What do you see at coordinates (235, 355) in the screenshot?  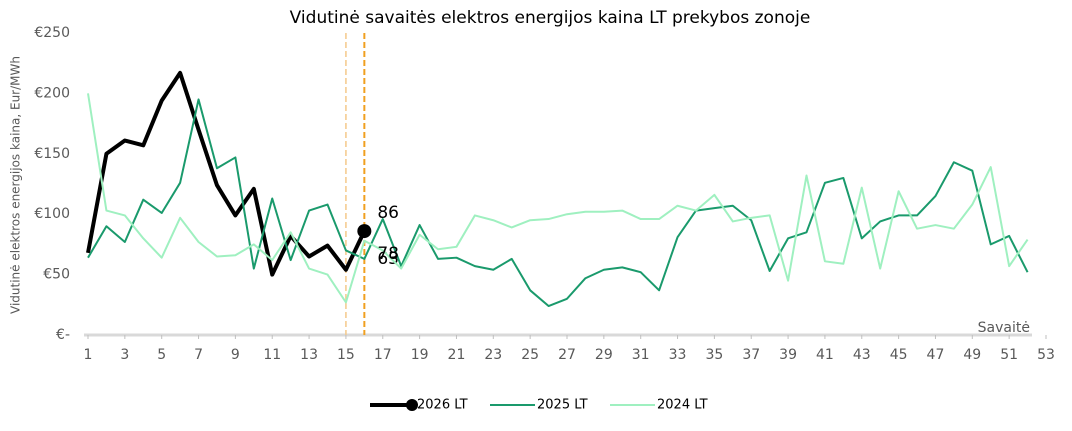 I see `x-tick-label: 9` at bounding box center [235, 355].